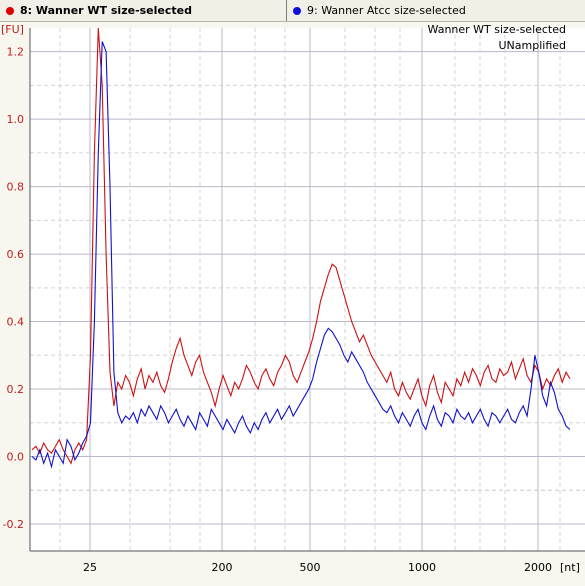 This screenshot has width=585, height=586. Describe the element at coordinates (10, 10) in the screenshot. I see `red-dot-icon` at that location.